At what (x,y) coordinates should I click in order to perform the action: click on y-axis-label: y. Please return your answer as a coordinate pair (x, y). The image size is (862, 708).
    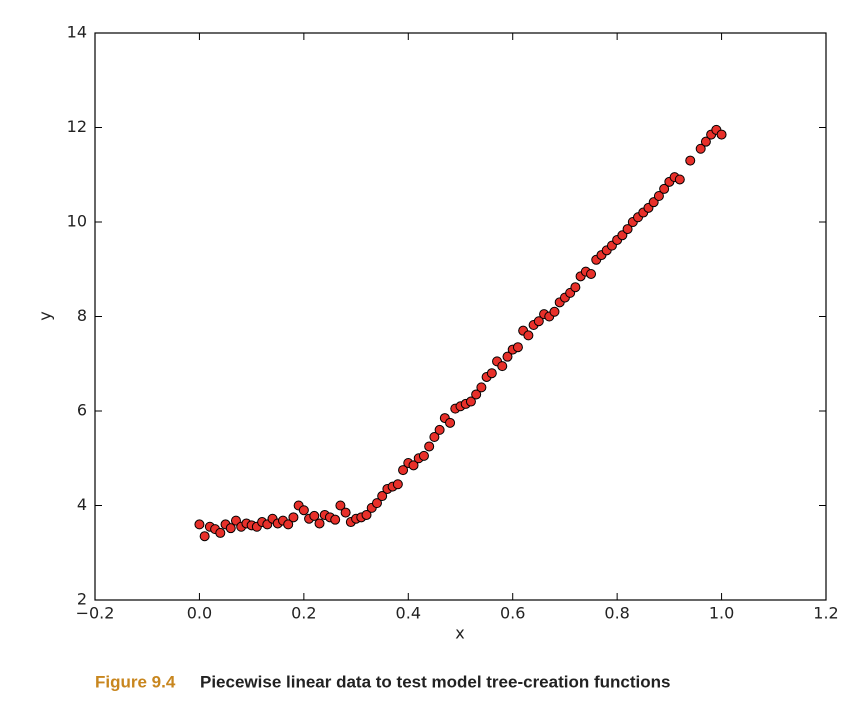
    Looking at the image, I should click on (45, 315).